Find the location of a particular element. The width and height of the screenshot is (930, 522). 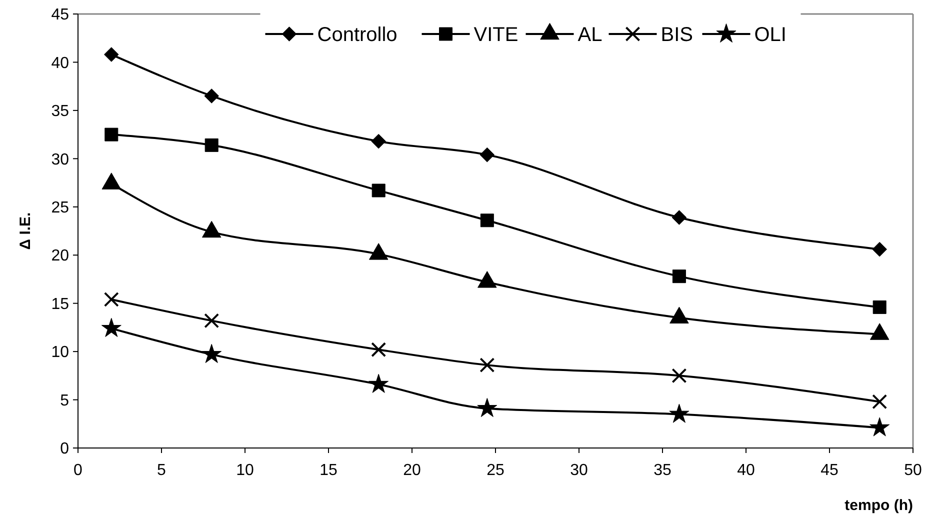

x-tick-label: 20 is located at coordinates (412, 470).